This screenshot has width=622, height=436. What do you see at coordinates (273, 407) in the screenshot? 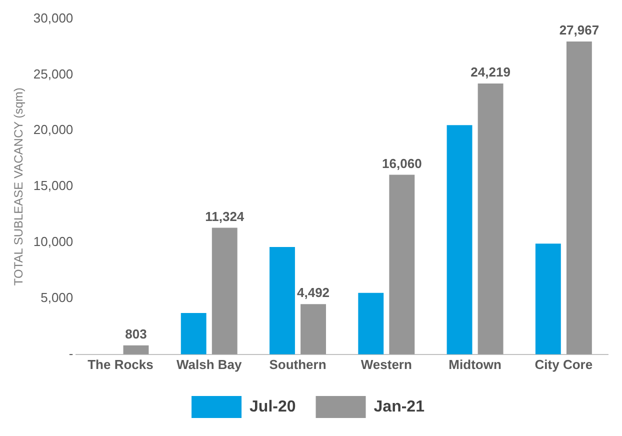
I see `legend-label: Jul-20` at bounding box center [273, 407].